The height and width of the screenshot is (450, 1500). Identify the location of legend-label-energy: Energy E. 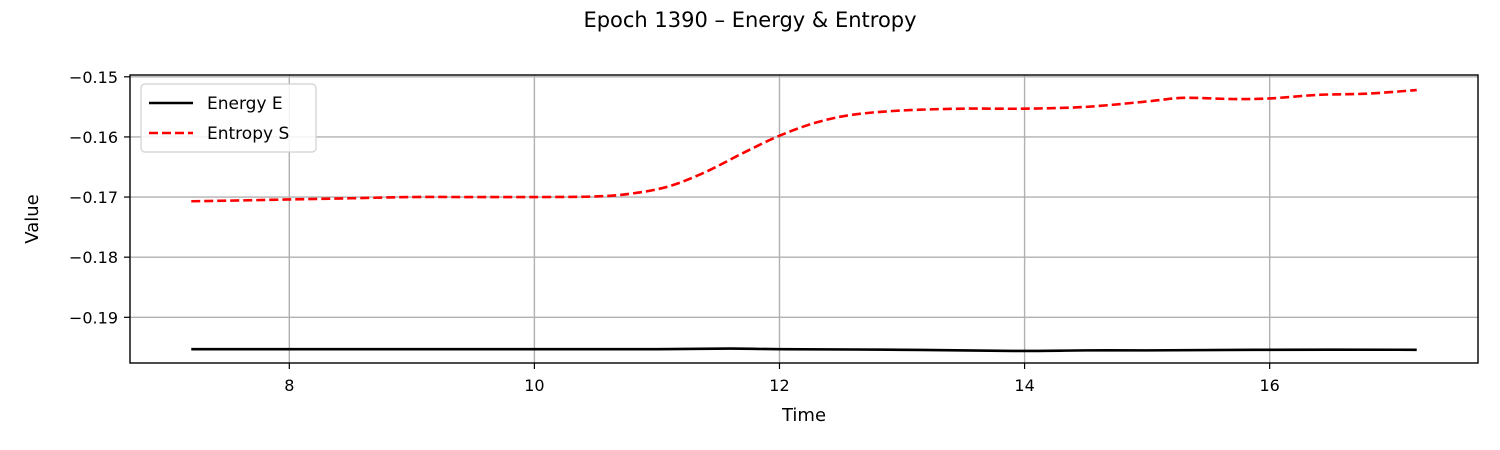
(245, 104).